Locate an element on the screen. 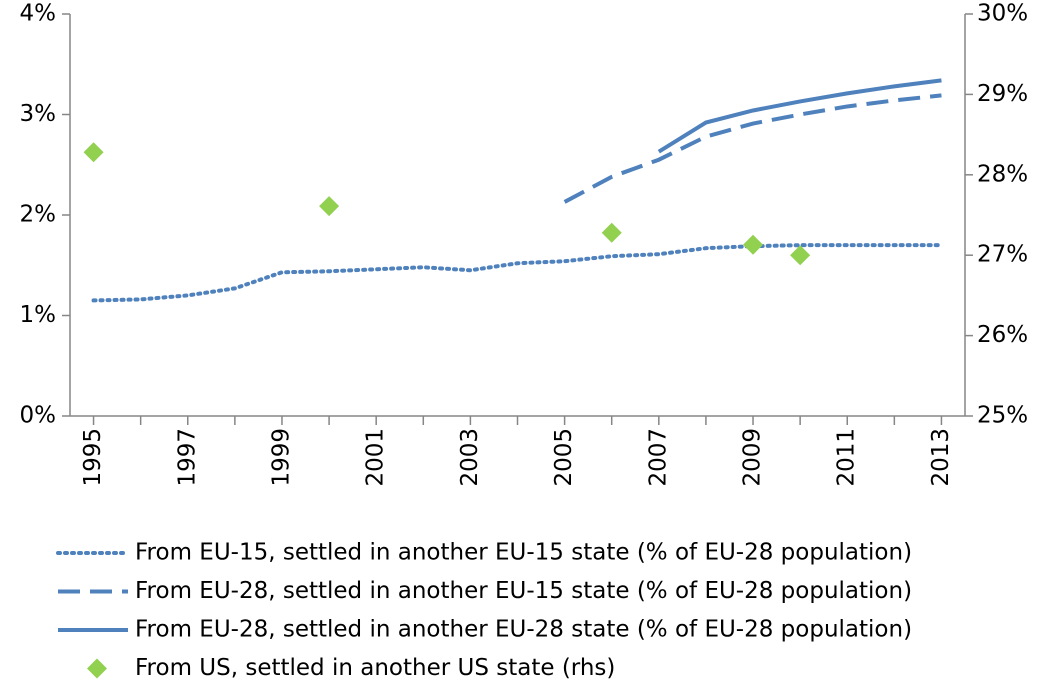  x-tick-label: 1999 is located at coordinates (281, 457).